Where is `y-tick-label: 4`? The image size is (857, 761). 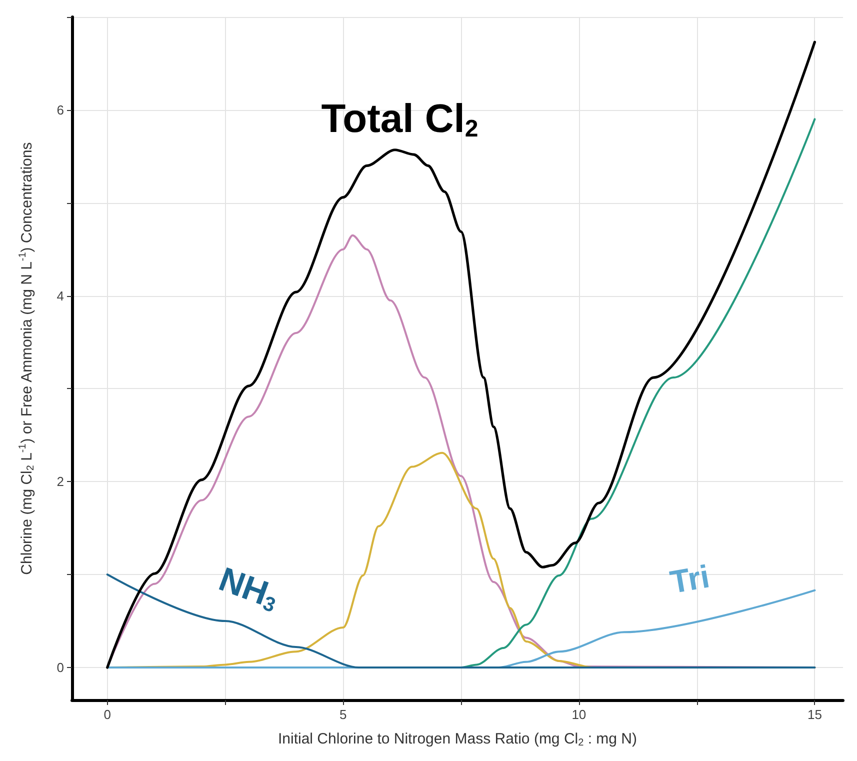 y-tick-label: 4 is located at coordinates (60, 296).